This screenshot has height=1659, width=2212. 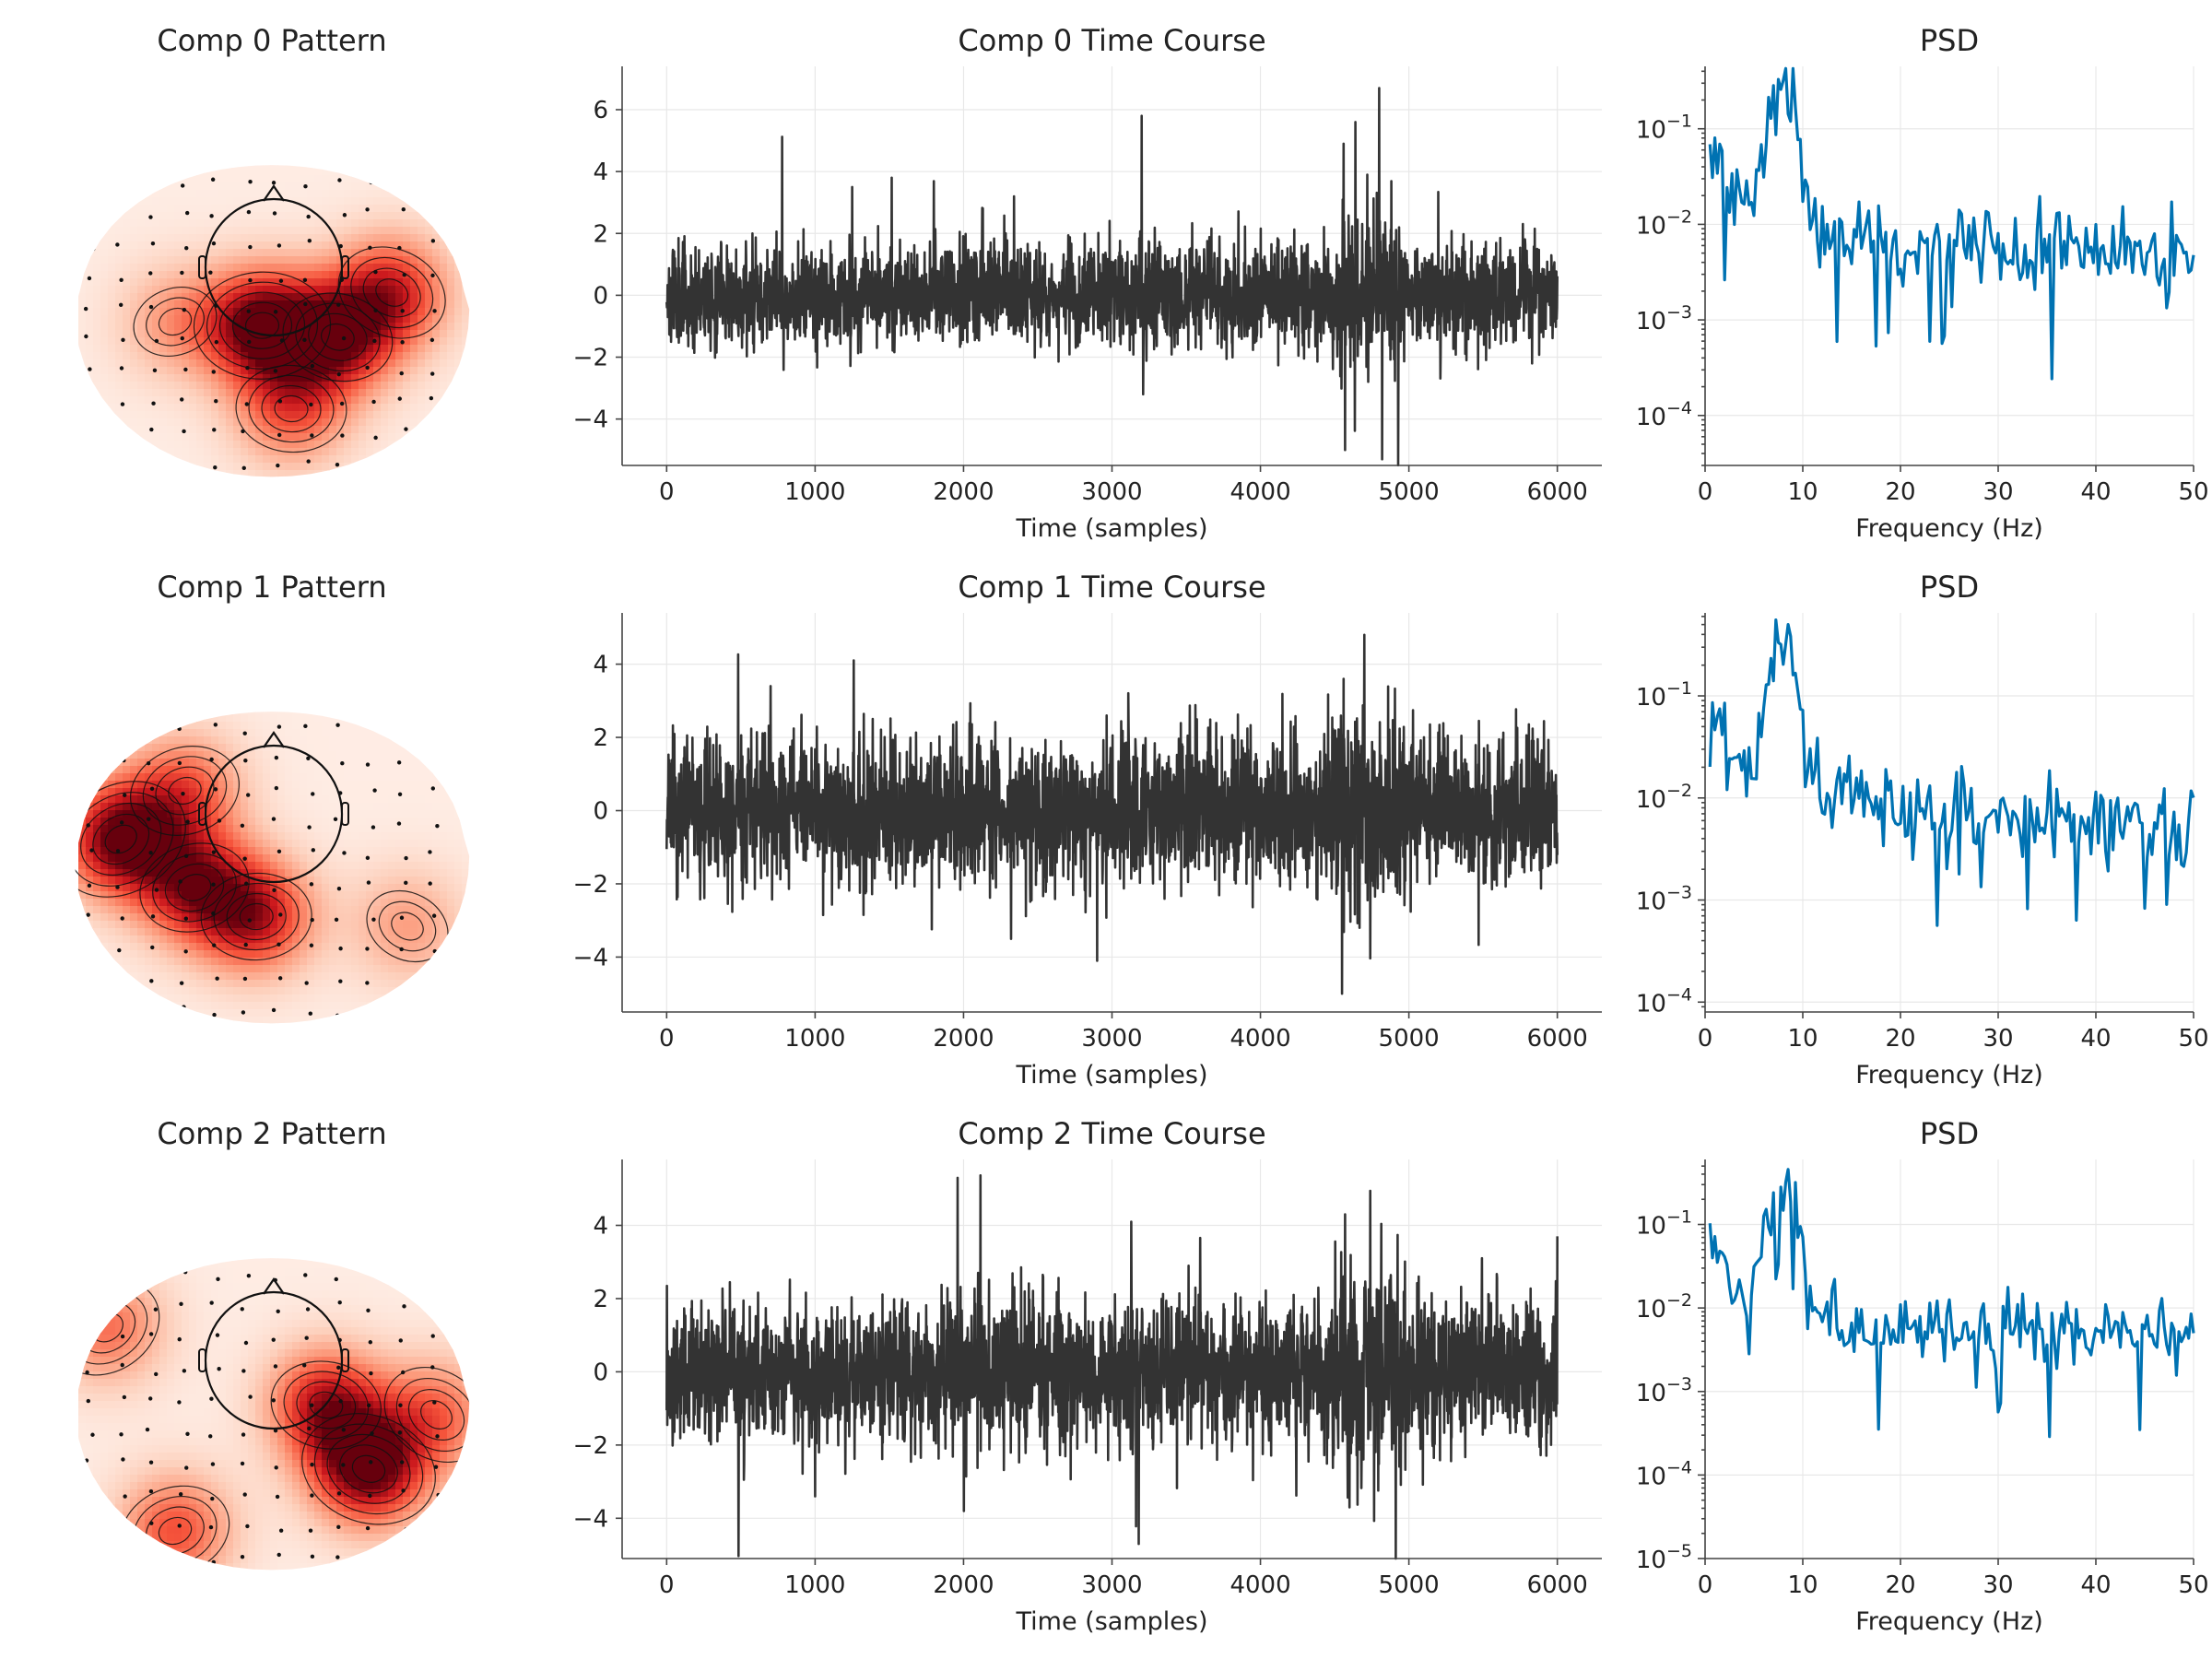 I want to click on topomap-6: Comp 2 Pattern, so click(x=272, y=1343).